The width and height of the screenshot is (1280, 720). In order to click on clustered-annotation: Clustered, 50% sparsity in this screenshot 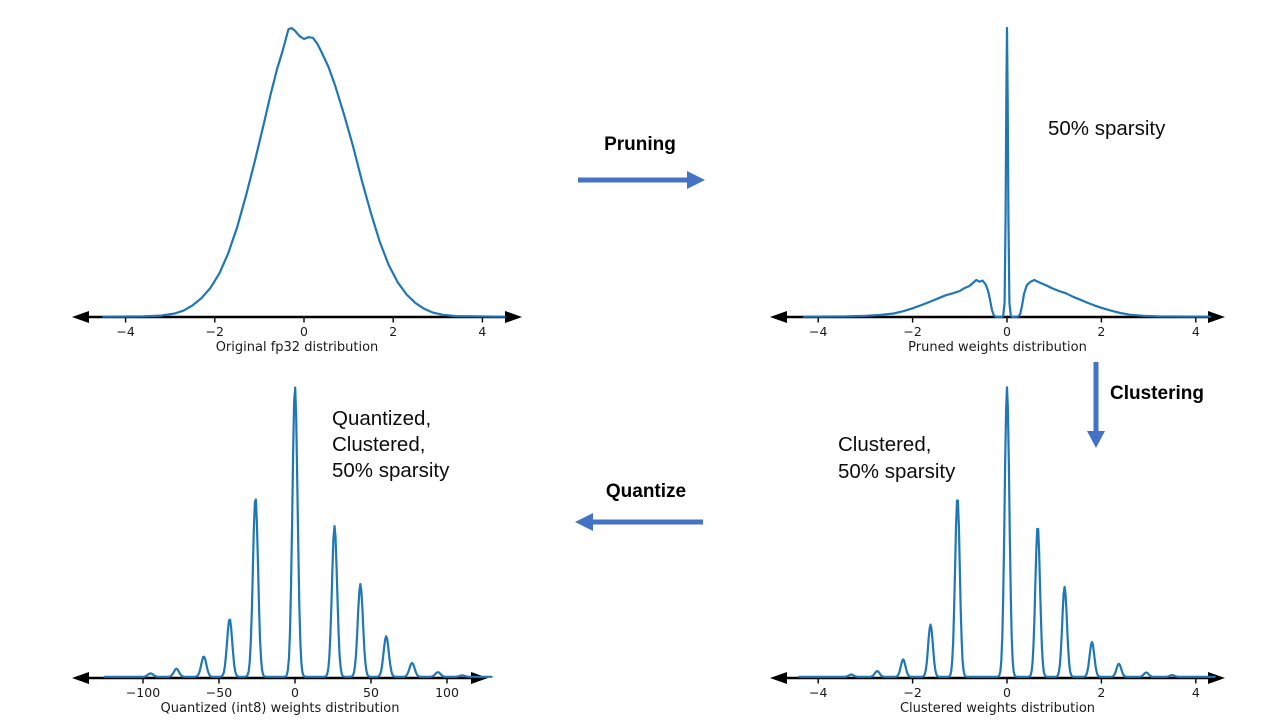, I will do `click(896, 458)`.